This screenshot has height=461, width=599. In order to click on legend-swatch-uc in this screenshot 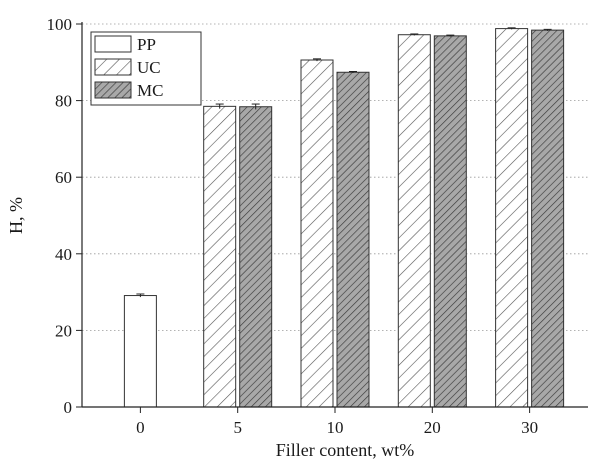, I will do `click(113, 67)`.